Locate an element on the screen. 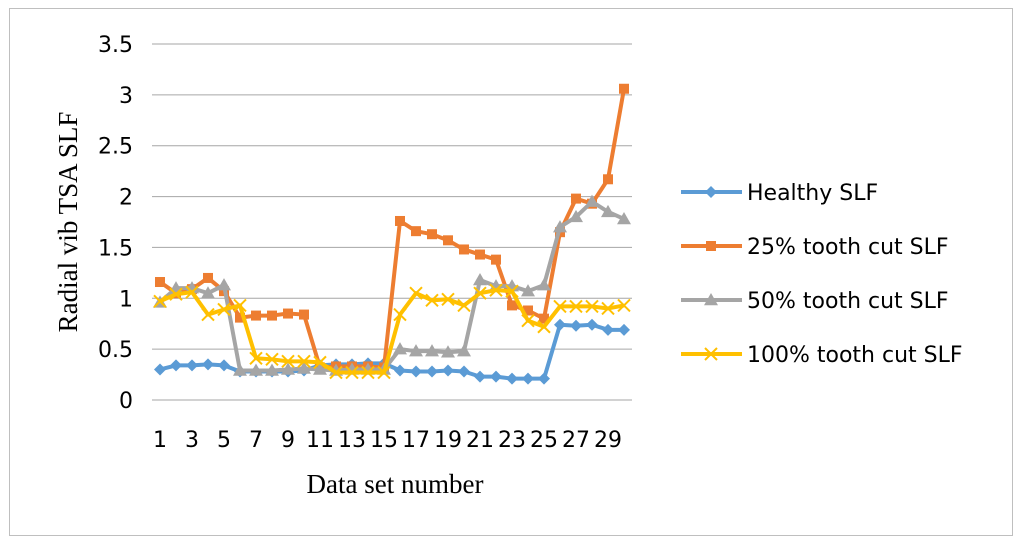  series-diamond is located at coordinates (392, 351).